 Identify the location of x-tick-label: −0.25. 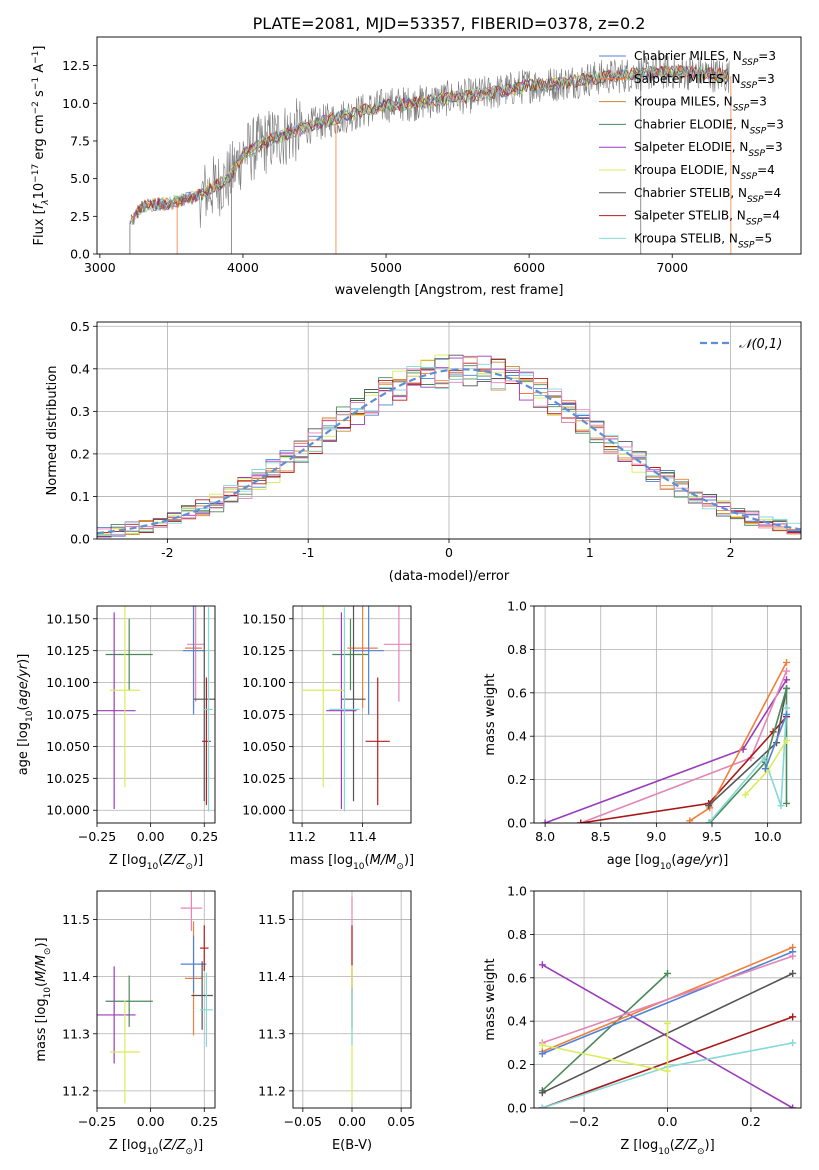
(97, 836).